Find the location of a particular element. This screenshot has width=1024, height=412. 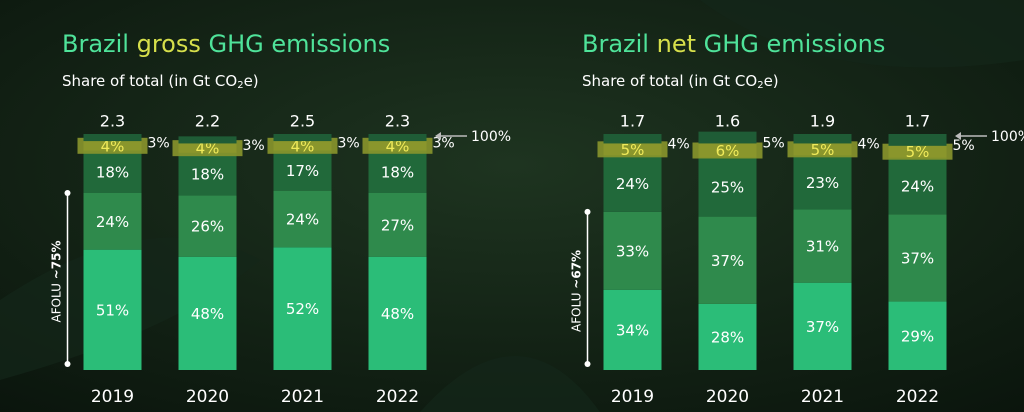

value-label: 31% is located at coordinates (822, 247).